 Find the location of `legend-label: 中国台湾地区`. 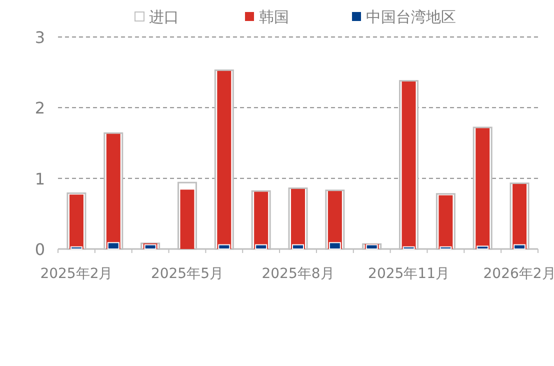

legend-label: 中国台湾地区 is located at coordinates (411, 17).